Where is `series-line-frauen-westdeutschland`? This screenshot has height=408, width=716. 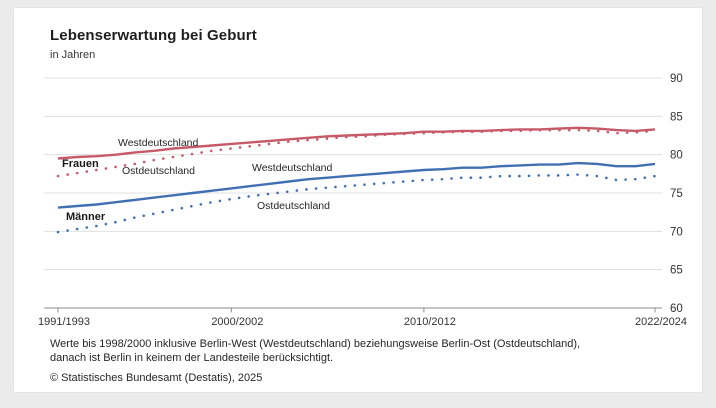 series-line-frauen-westdeutschland is located at coordinates (356, 143).